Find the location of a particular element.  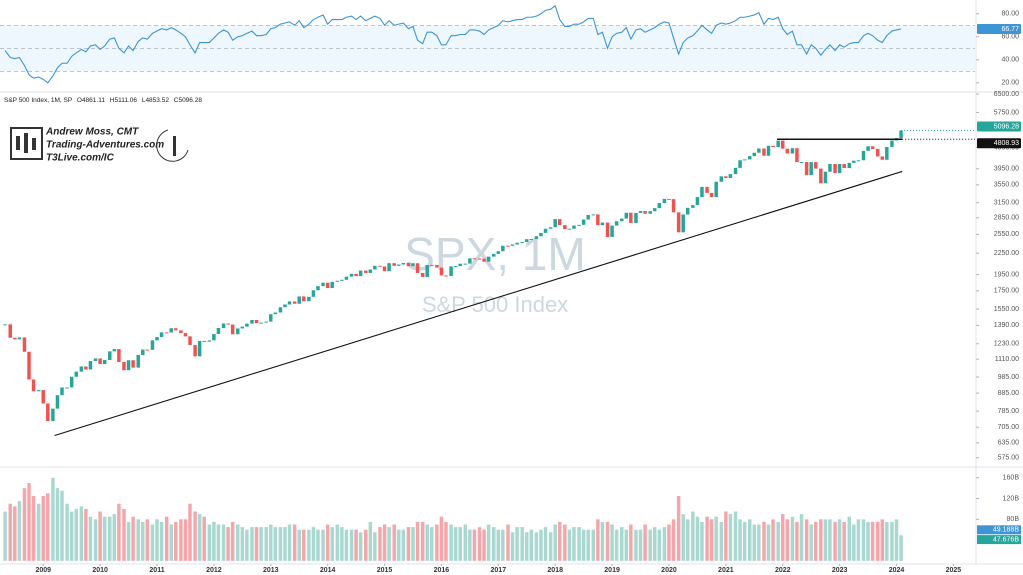

logo-i is located at coordinates (174, 146).